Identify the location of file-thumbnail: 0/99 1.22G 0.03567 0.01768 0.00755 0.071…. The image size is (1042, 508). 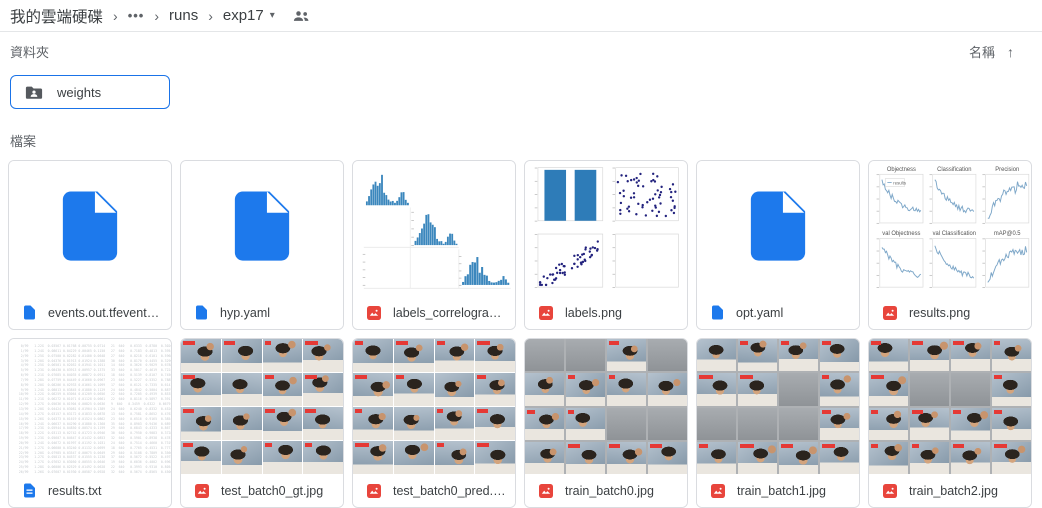
(90, 406).